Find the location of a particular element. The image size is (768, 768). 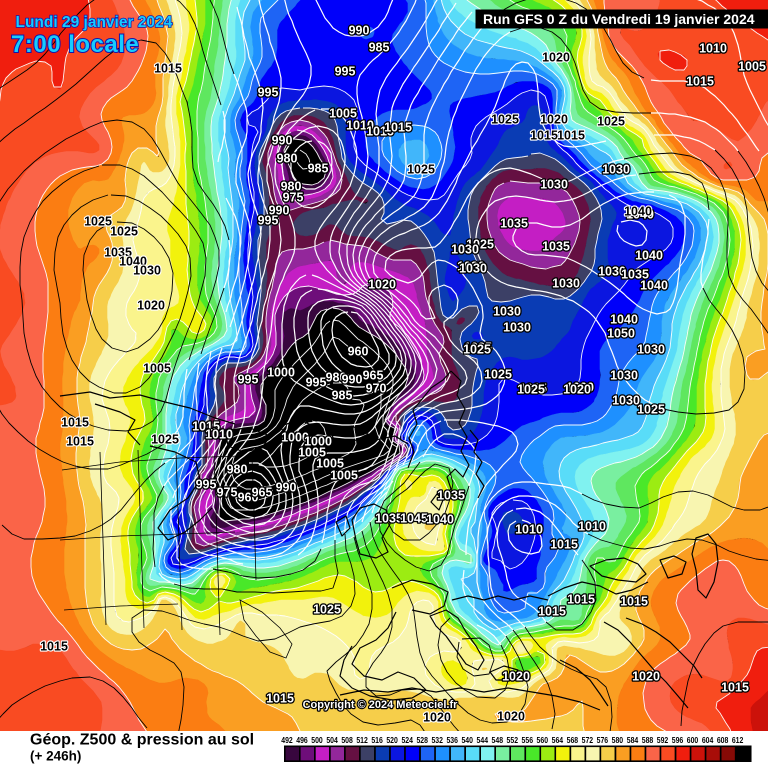

svg-text: 584 is located at coordinates (633, 740).